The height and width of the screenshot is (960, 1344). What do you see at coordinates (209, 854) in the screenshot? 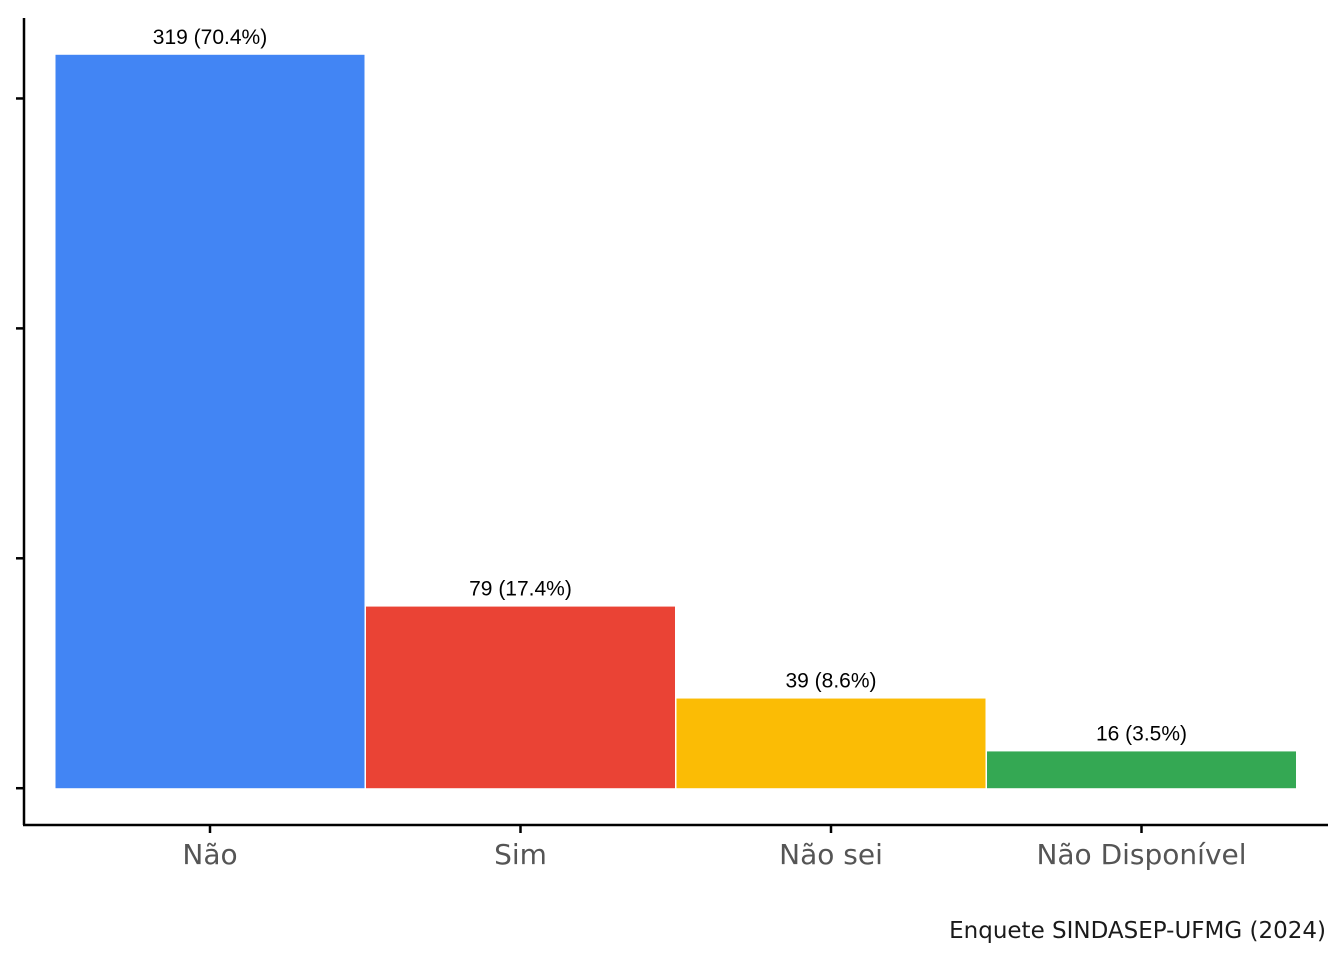
I see `x-tick-label-nao: Não` at bounding box center [209, 854].